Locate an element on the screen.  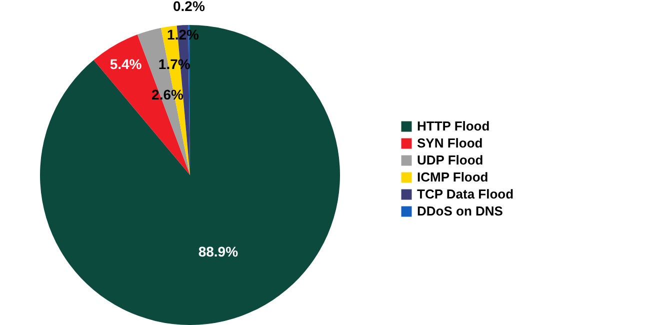
legend-label: TCP Data Flood is located at coordinates (465, 194).